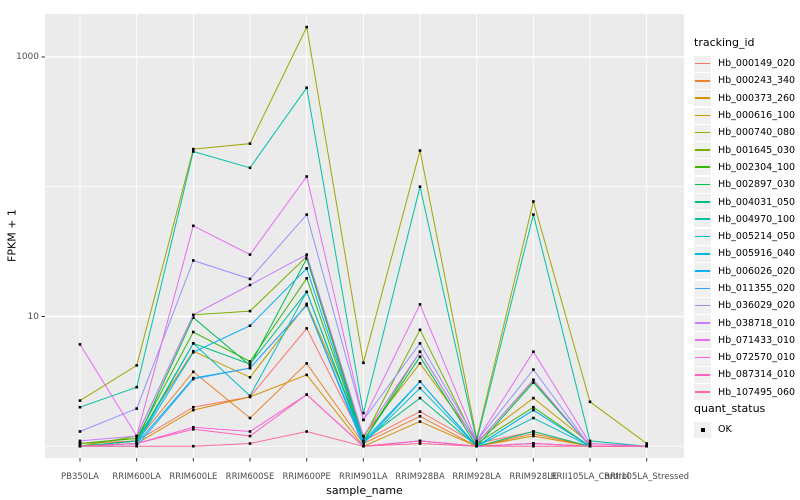  Describe the element at coordinates (746, 80) in the screenshot. I see `legend-item-Hb_000243_340: Hb_000243_340` at that location.